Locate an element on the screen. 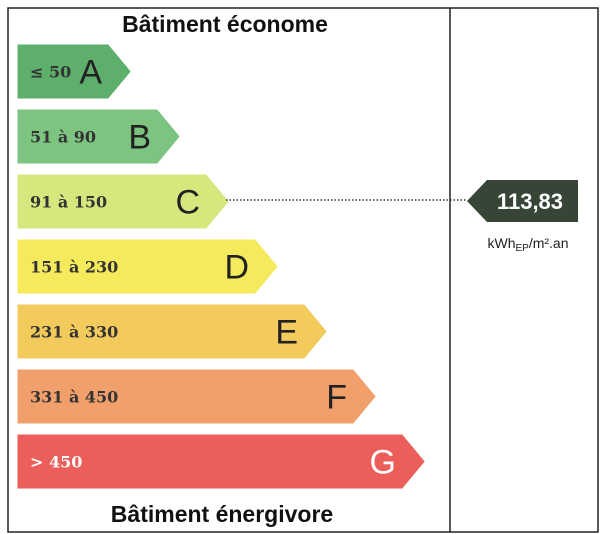  band-letter: A is located at coordinates (90, 73).